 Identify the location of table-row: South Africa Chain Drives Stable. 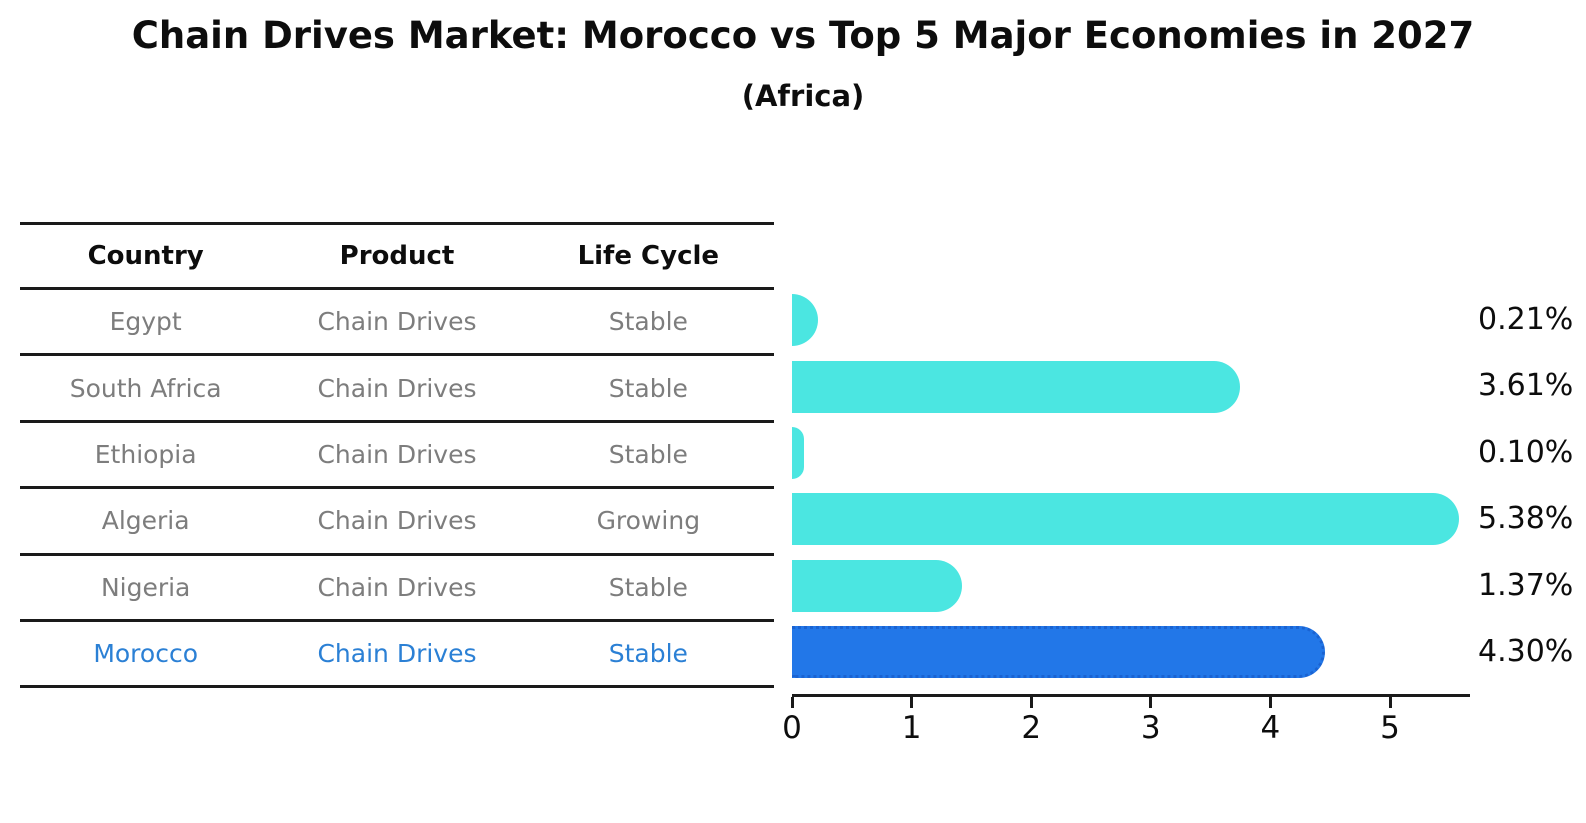
(397, 389).